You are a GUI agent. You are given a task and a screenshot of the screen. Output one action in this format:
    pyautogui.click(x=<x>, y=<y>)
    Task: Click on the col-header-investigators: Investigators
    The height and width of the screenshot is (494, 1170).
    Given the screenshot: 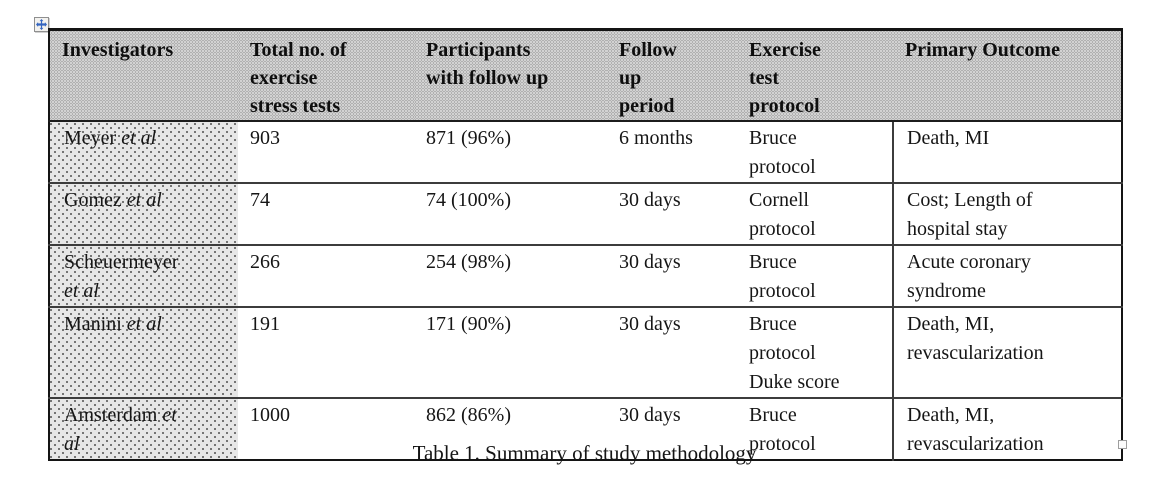 What is the action you would take?
    pyautogui.click(x=143, y=75)
    